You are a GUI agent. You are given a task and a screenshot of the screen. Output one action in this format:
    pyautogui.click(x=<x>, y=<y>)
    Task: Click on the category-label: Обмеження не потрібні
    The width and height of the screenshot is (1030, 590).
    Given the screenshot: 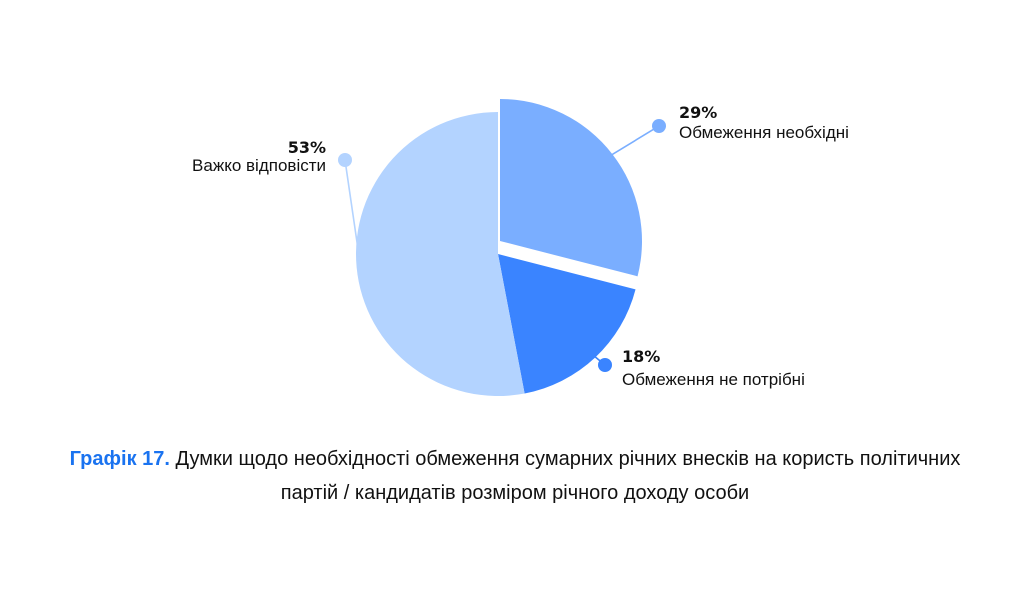 What is the action you would take?
    pyautogui.click(x=713, y=379)
    